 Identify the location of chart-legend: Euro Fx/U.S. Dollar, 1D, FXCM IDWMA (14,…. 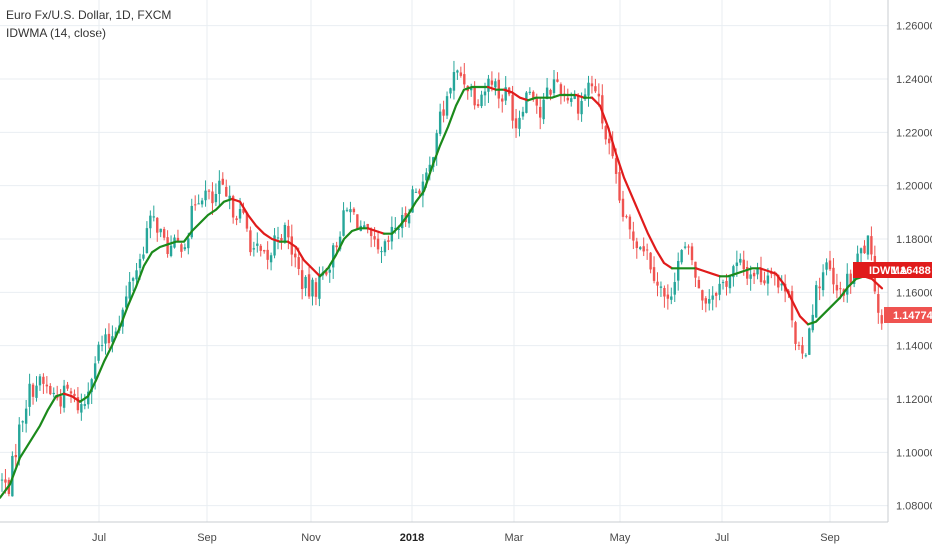
(88, 24).